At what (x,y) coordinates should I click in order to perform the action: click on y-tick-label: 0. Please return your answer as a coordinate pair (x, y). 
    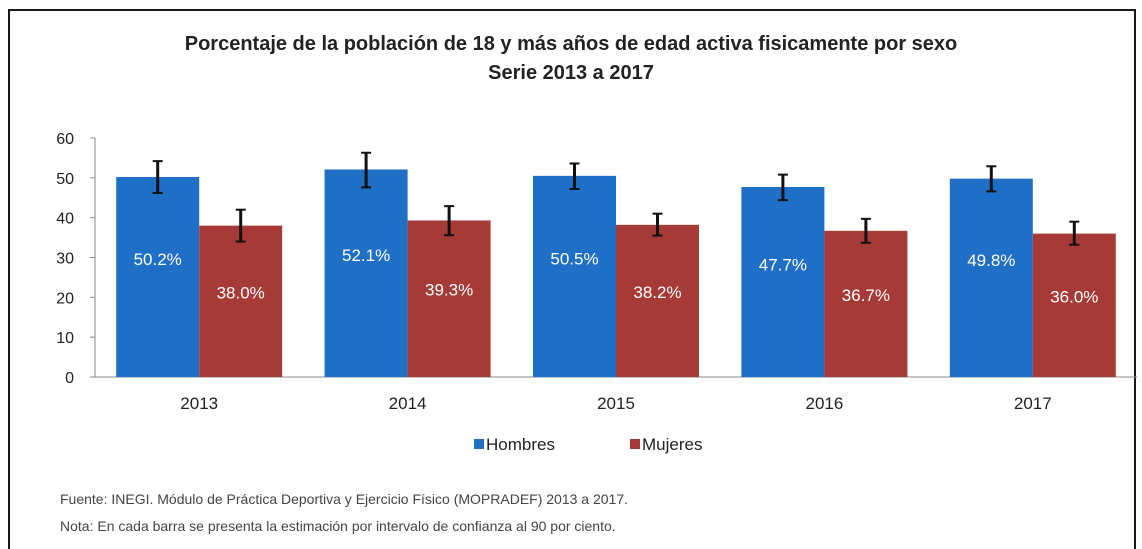
    Looking at the image, I should click on (69, 378).